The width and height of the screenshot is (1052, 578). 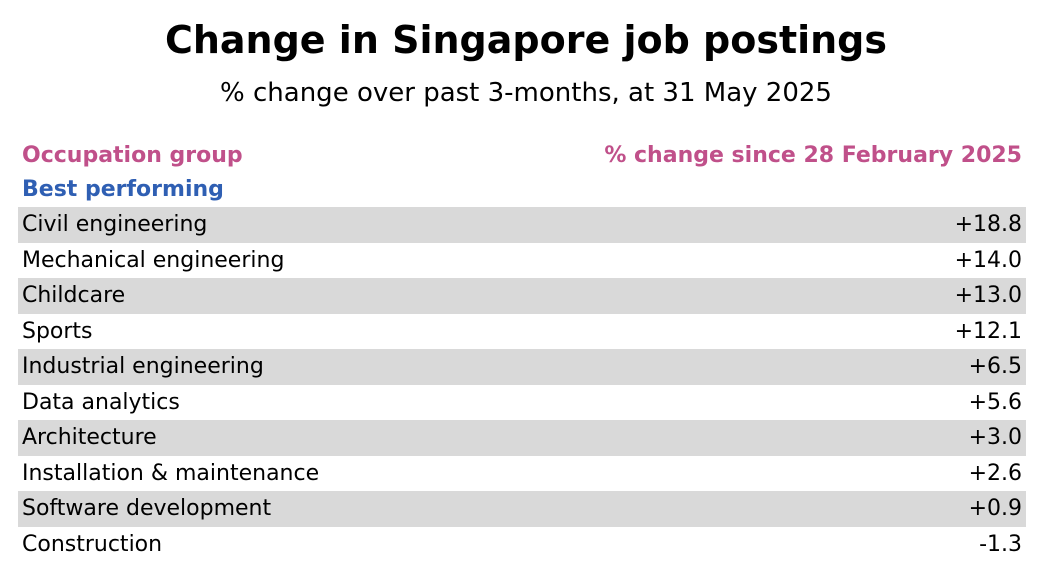 What do you see at coordinates (995, 367) in the screenshot?
I see `change-value-cell: +6.5` at bounding box center [995, 367].